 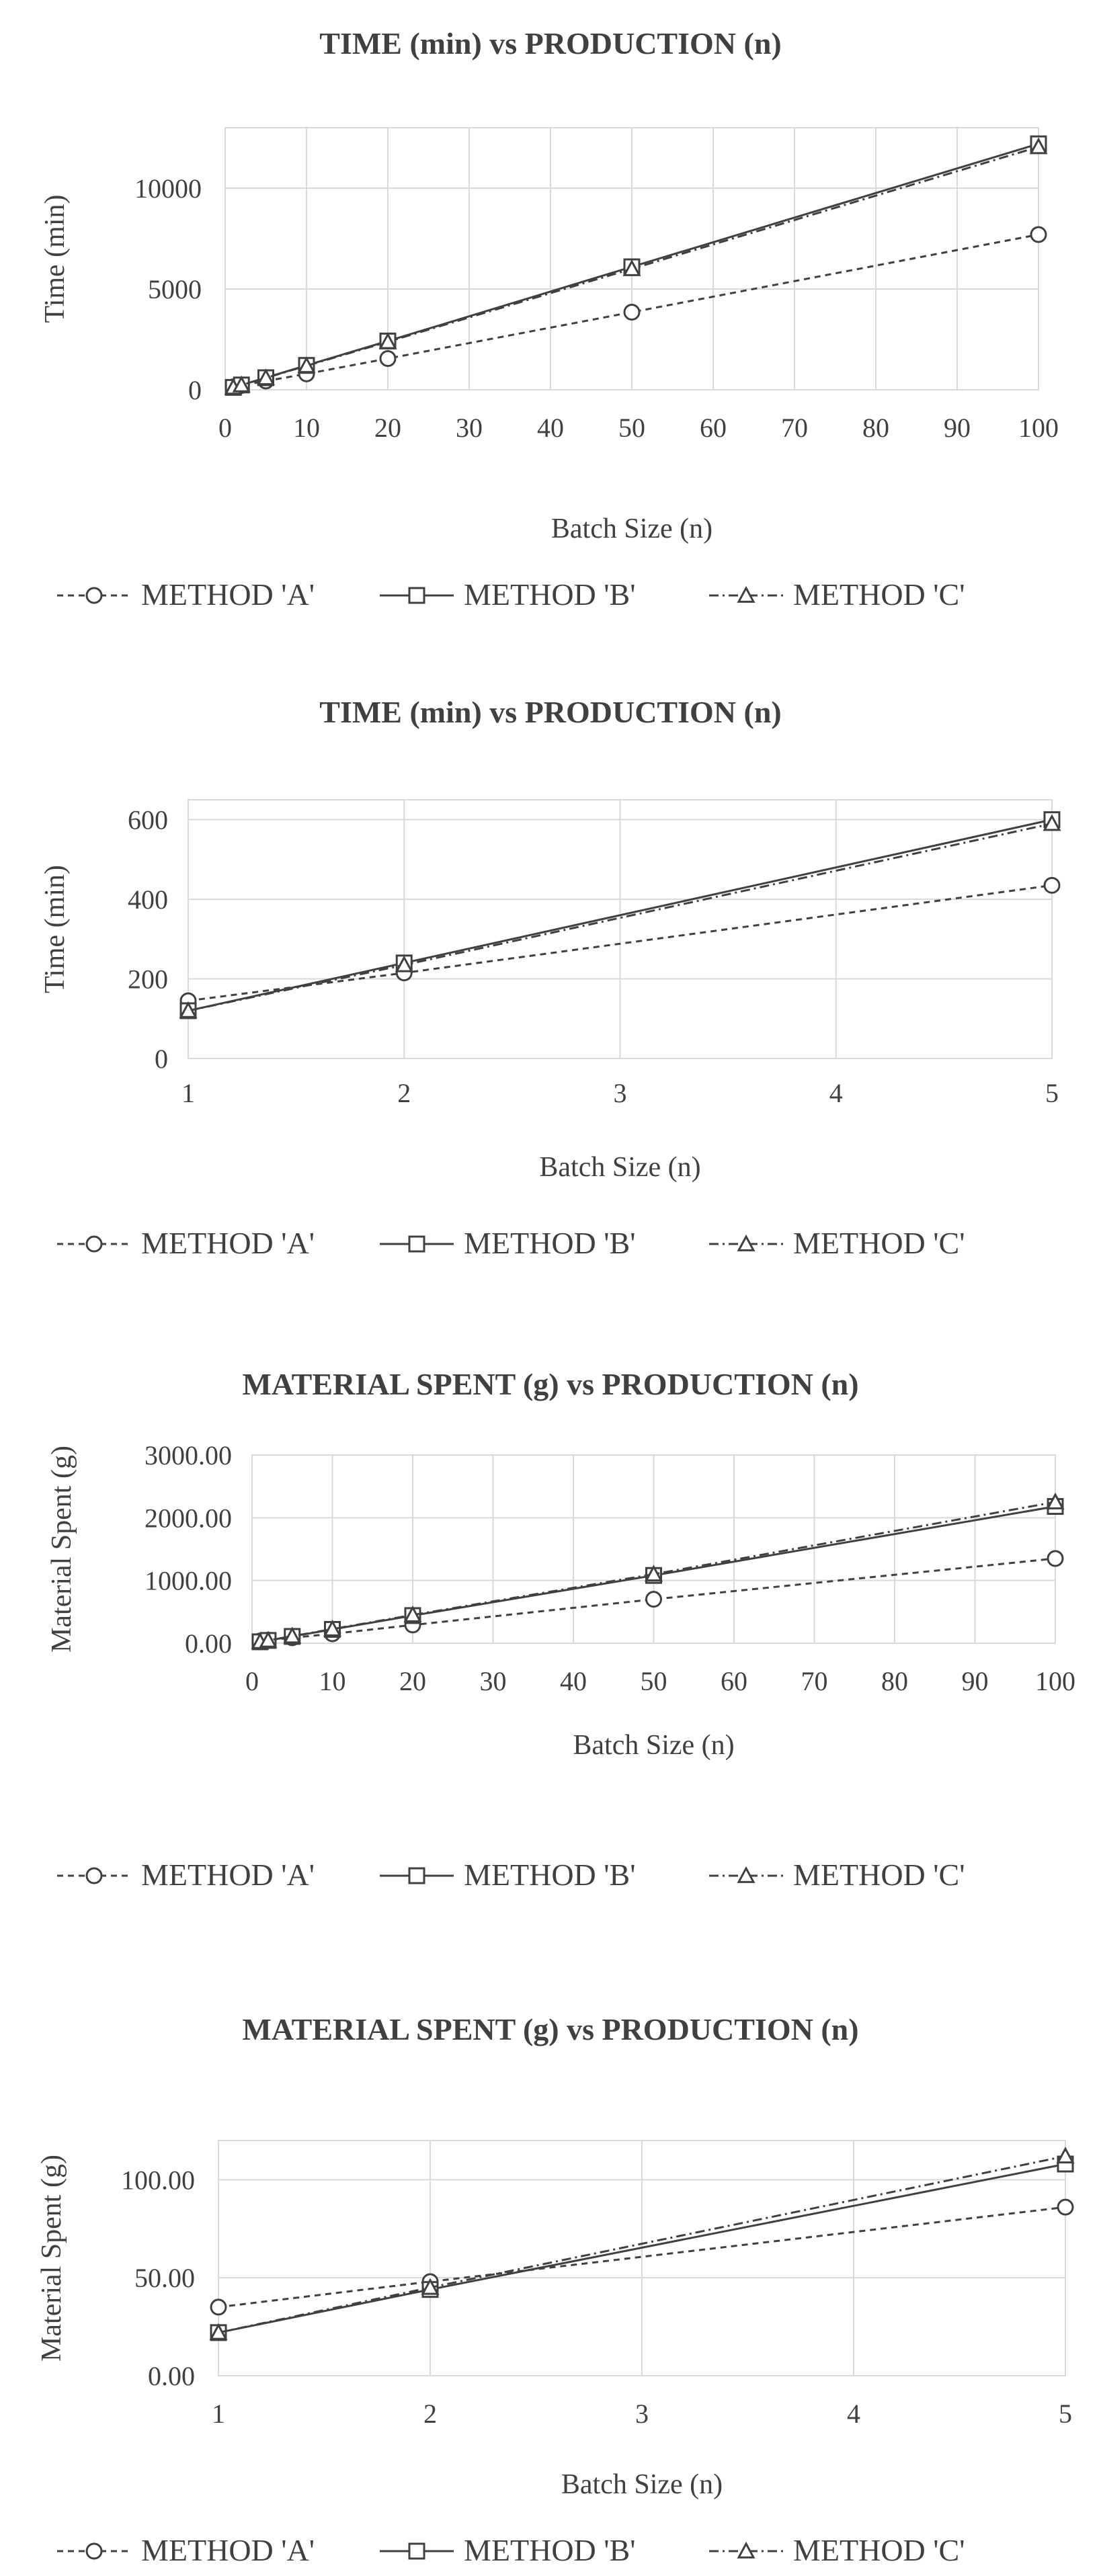 I want to click on chart-3-ytick-label: 1000.00, so click(x=189, y=1581).